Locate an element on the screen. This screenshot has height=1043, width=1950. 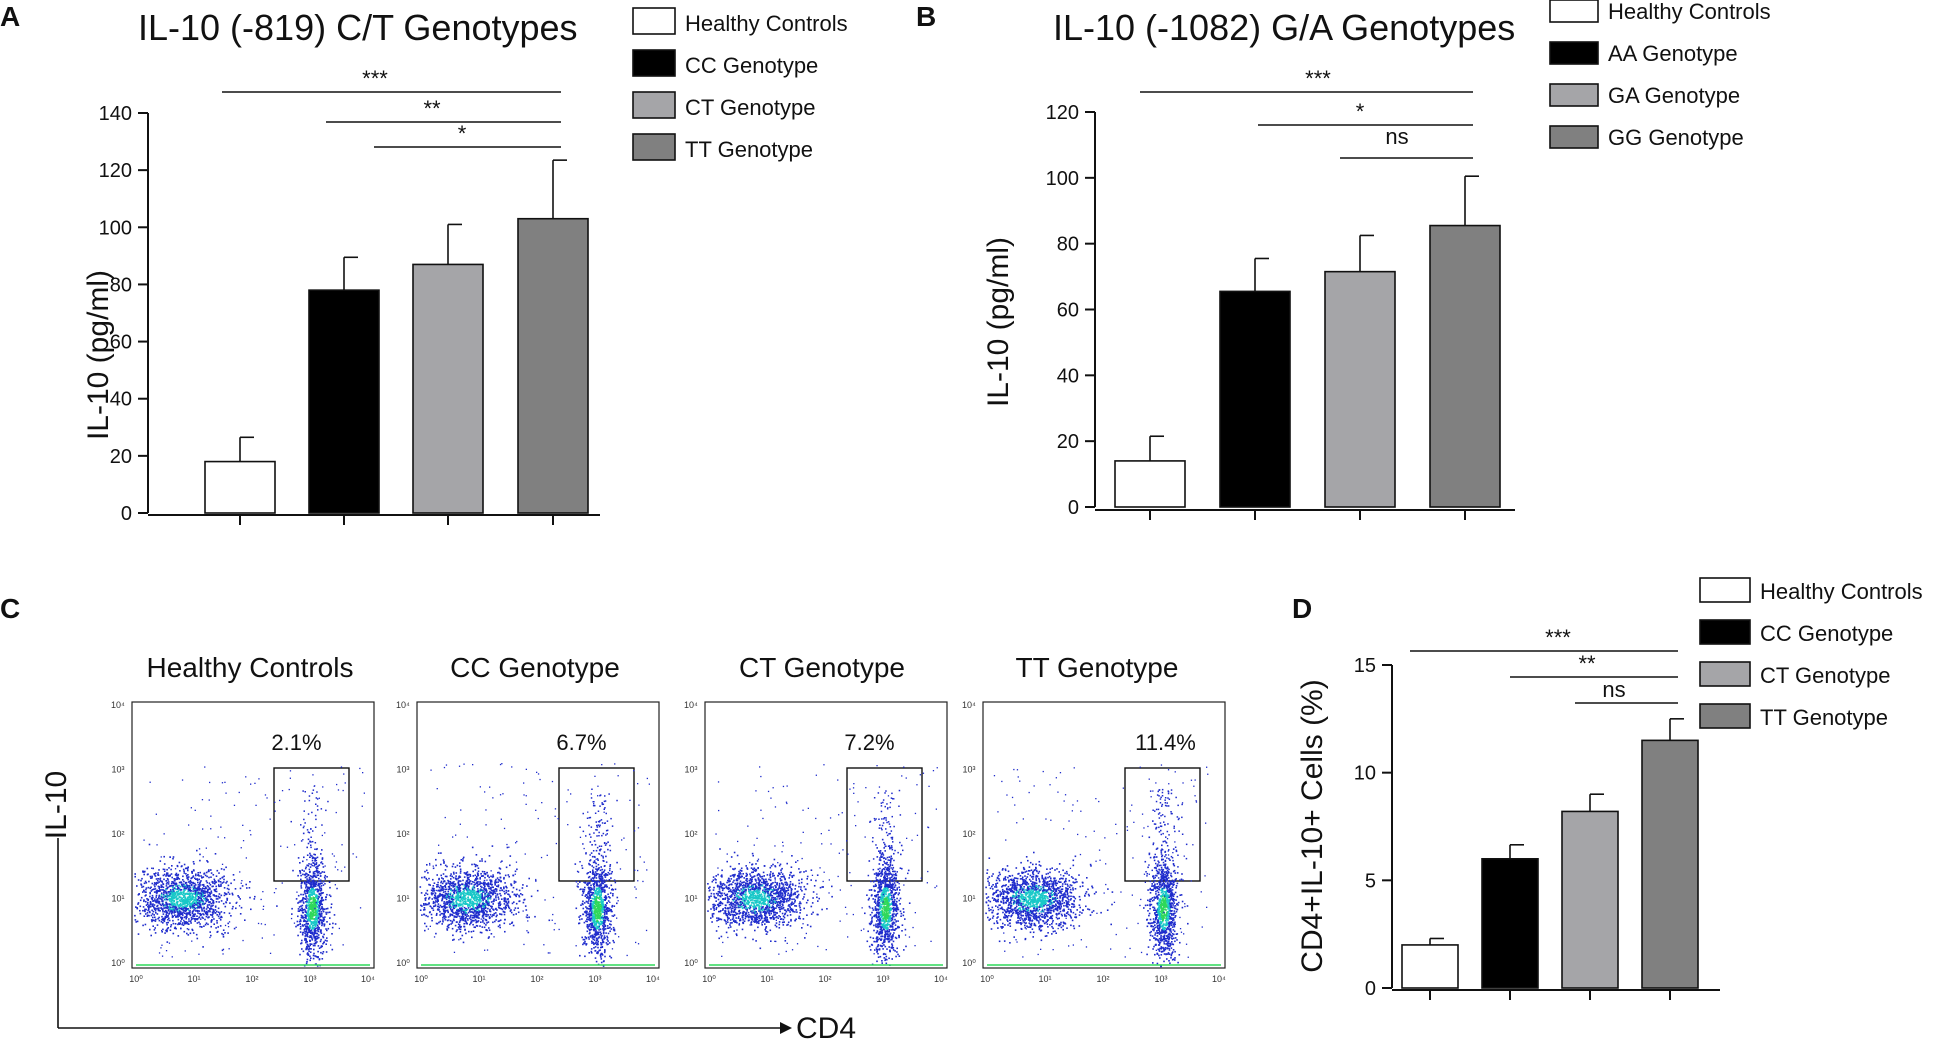
legend-label: AA Genotype is located at coordinates (1673, 53).